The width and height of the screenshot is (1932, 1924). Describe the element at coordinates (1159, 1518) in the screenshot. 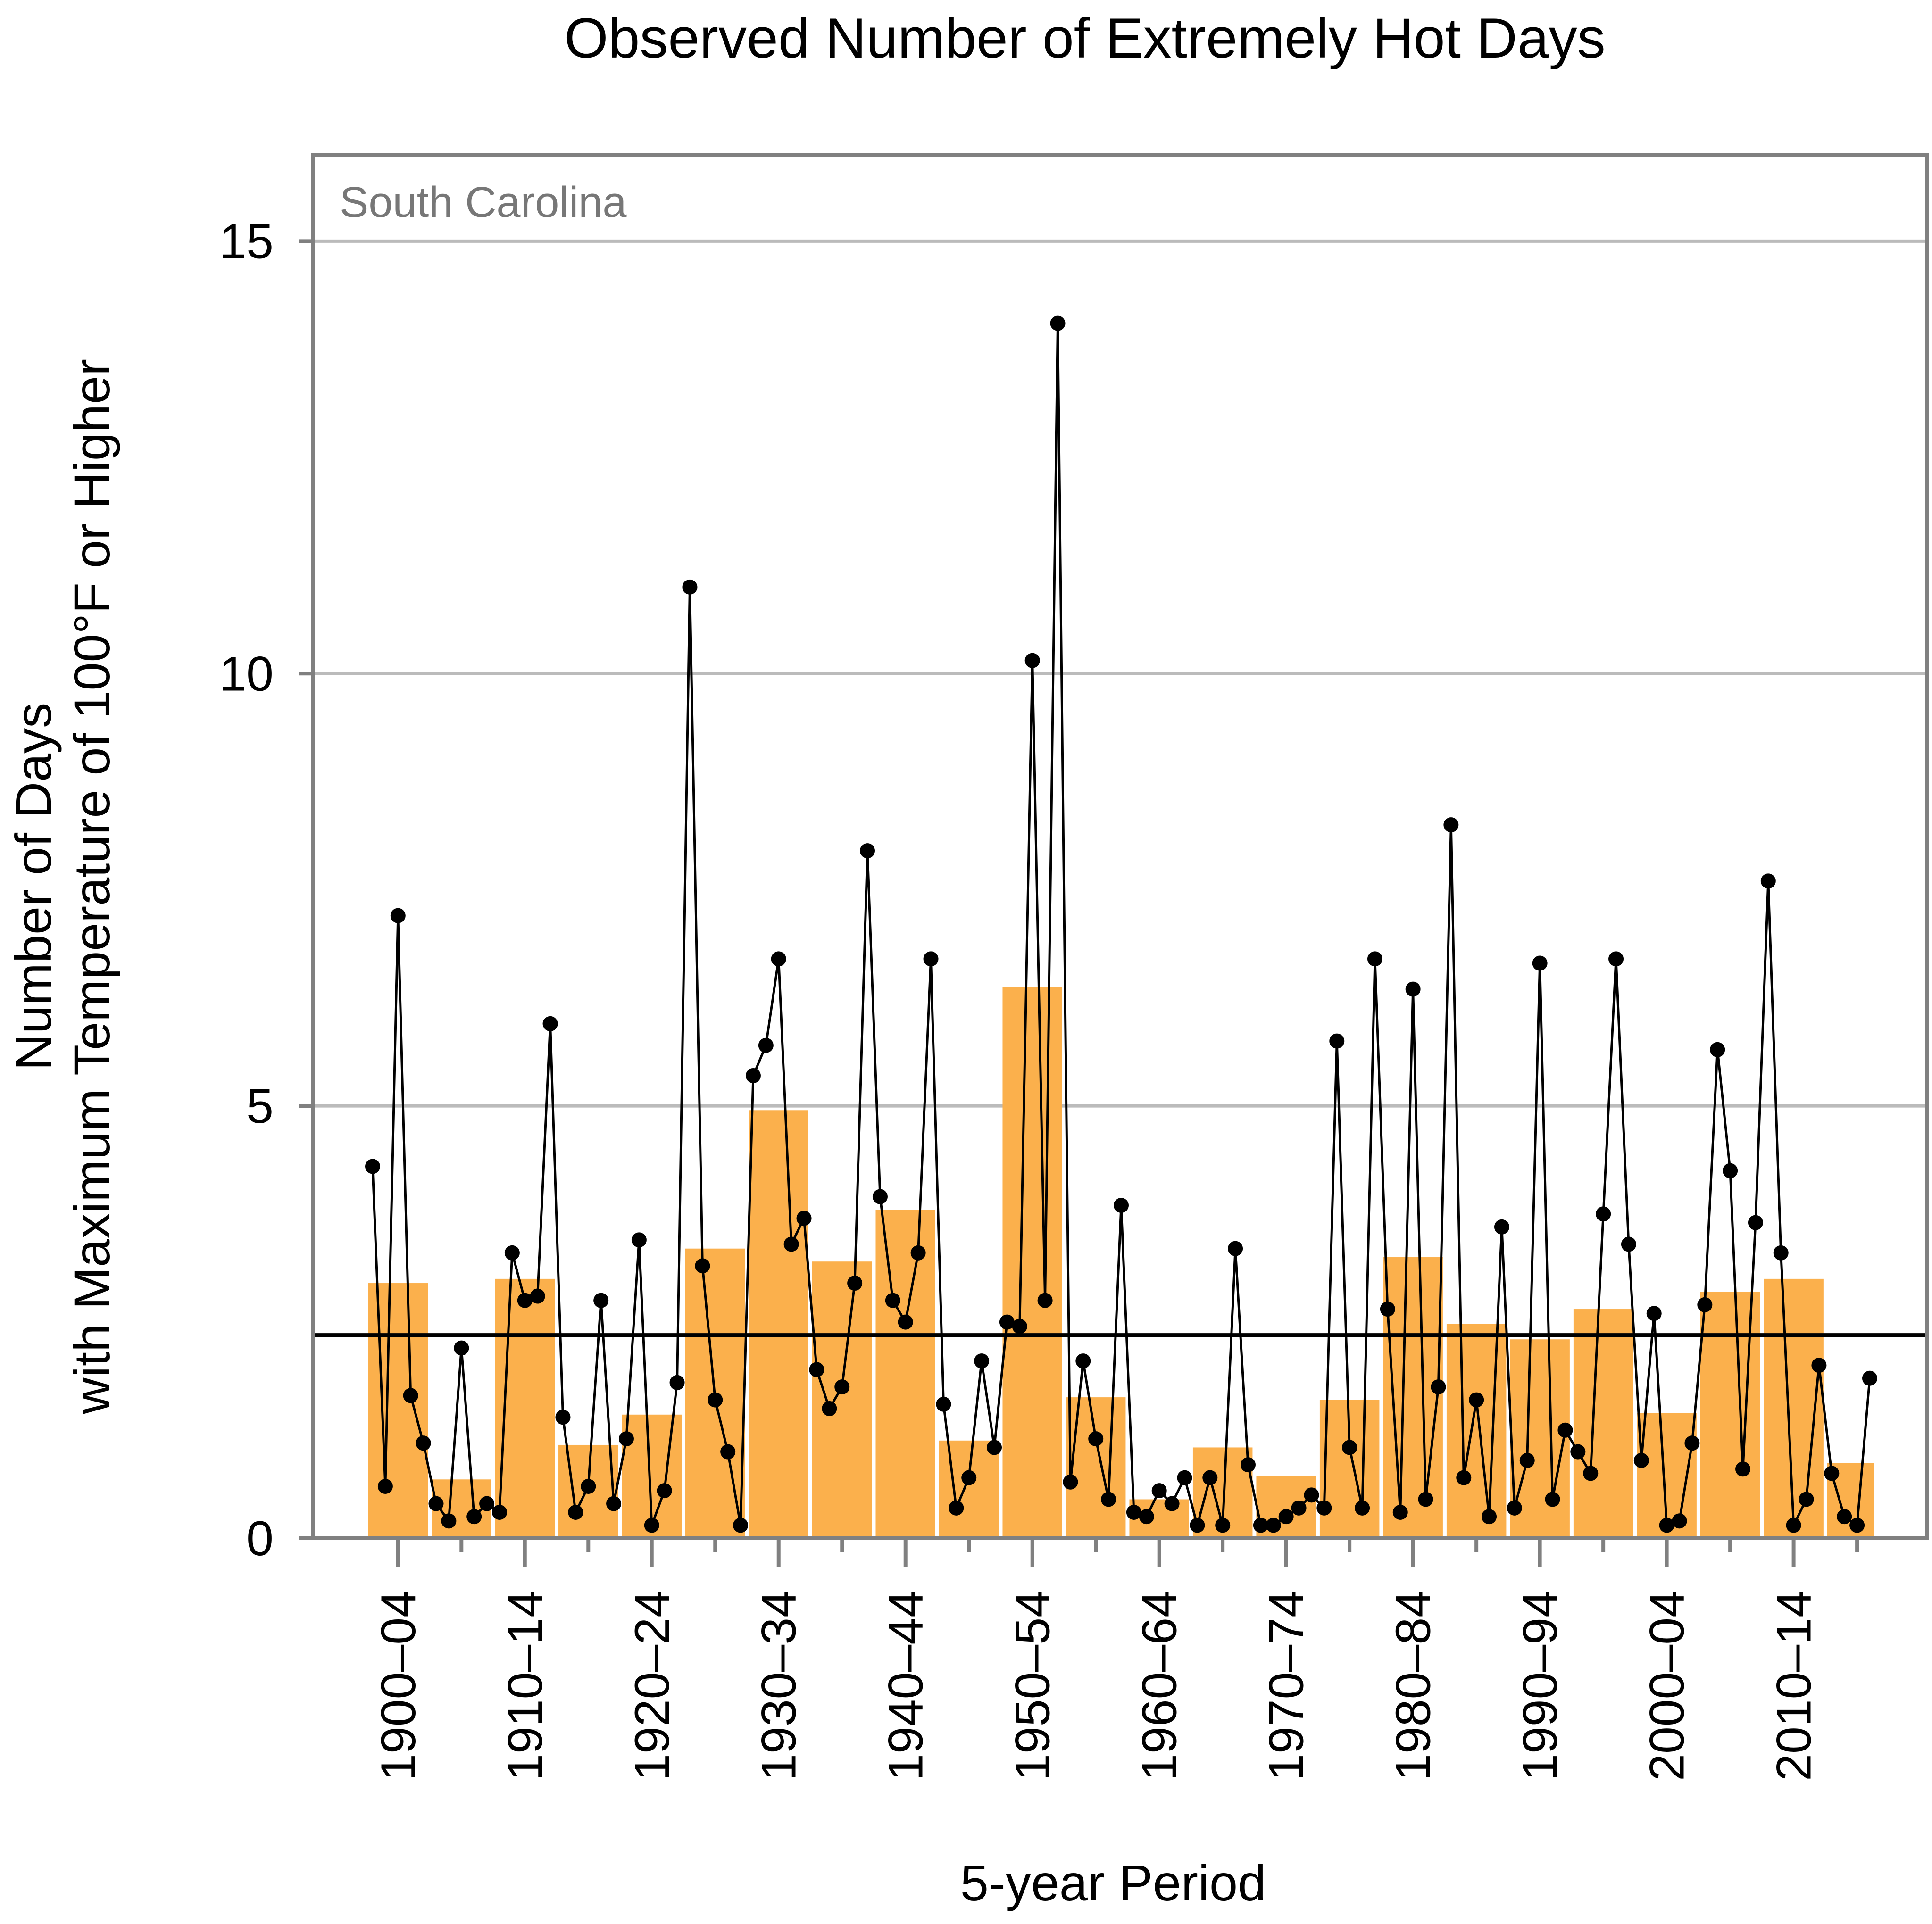

I see `bar-1960–64` at that location.